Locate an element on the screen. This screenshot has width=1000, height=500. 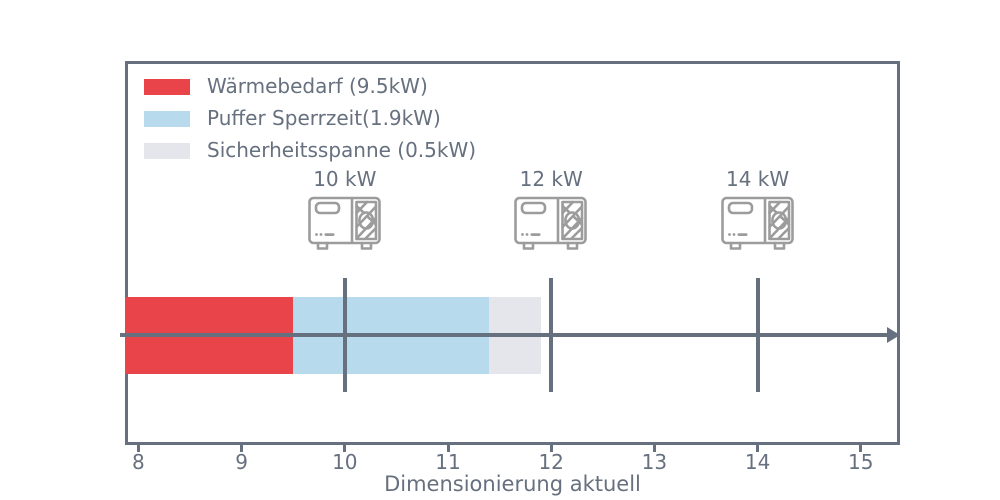
pump-option-12kw: 12 kW is located at coordinates (551, 211).